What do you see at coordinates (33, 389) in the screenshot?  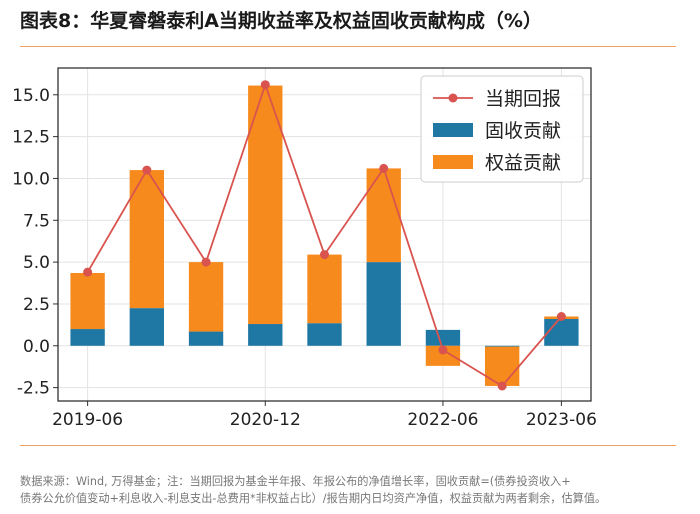 I see `y-tick-label: -2.5` at bounding box center [33, 389].